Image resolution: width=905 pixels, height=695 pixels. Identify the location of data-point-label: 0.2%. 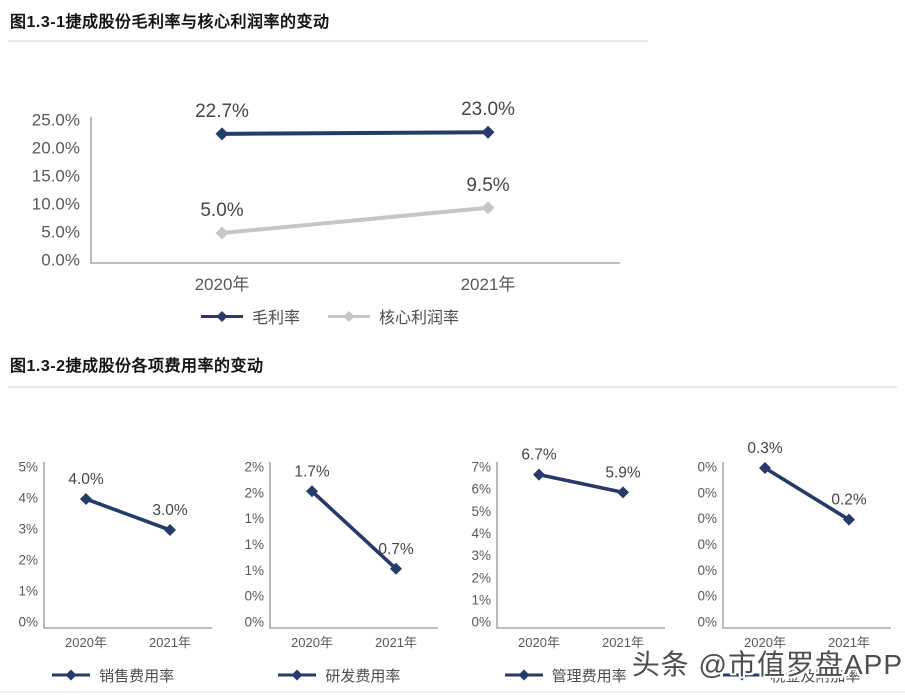
(849, 500).